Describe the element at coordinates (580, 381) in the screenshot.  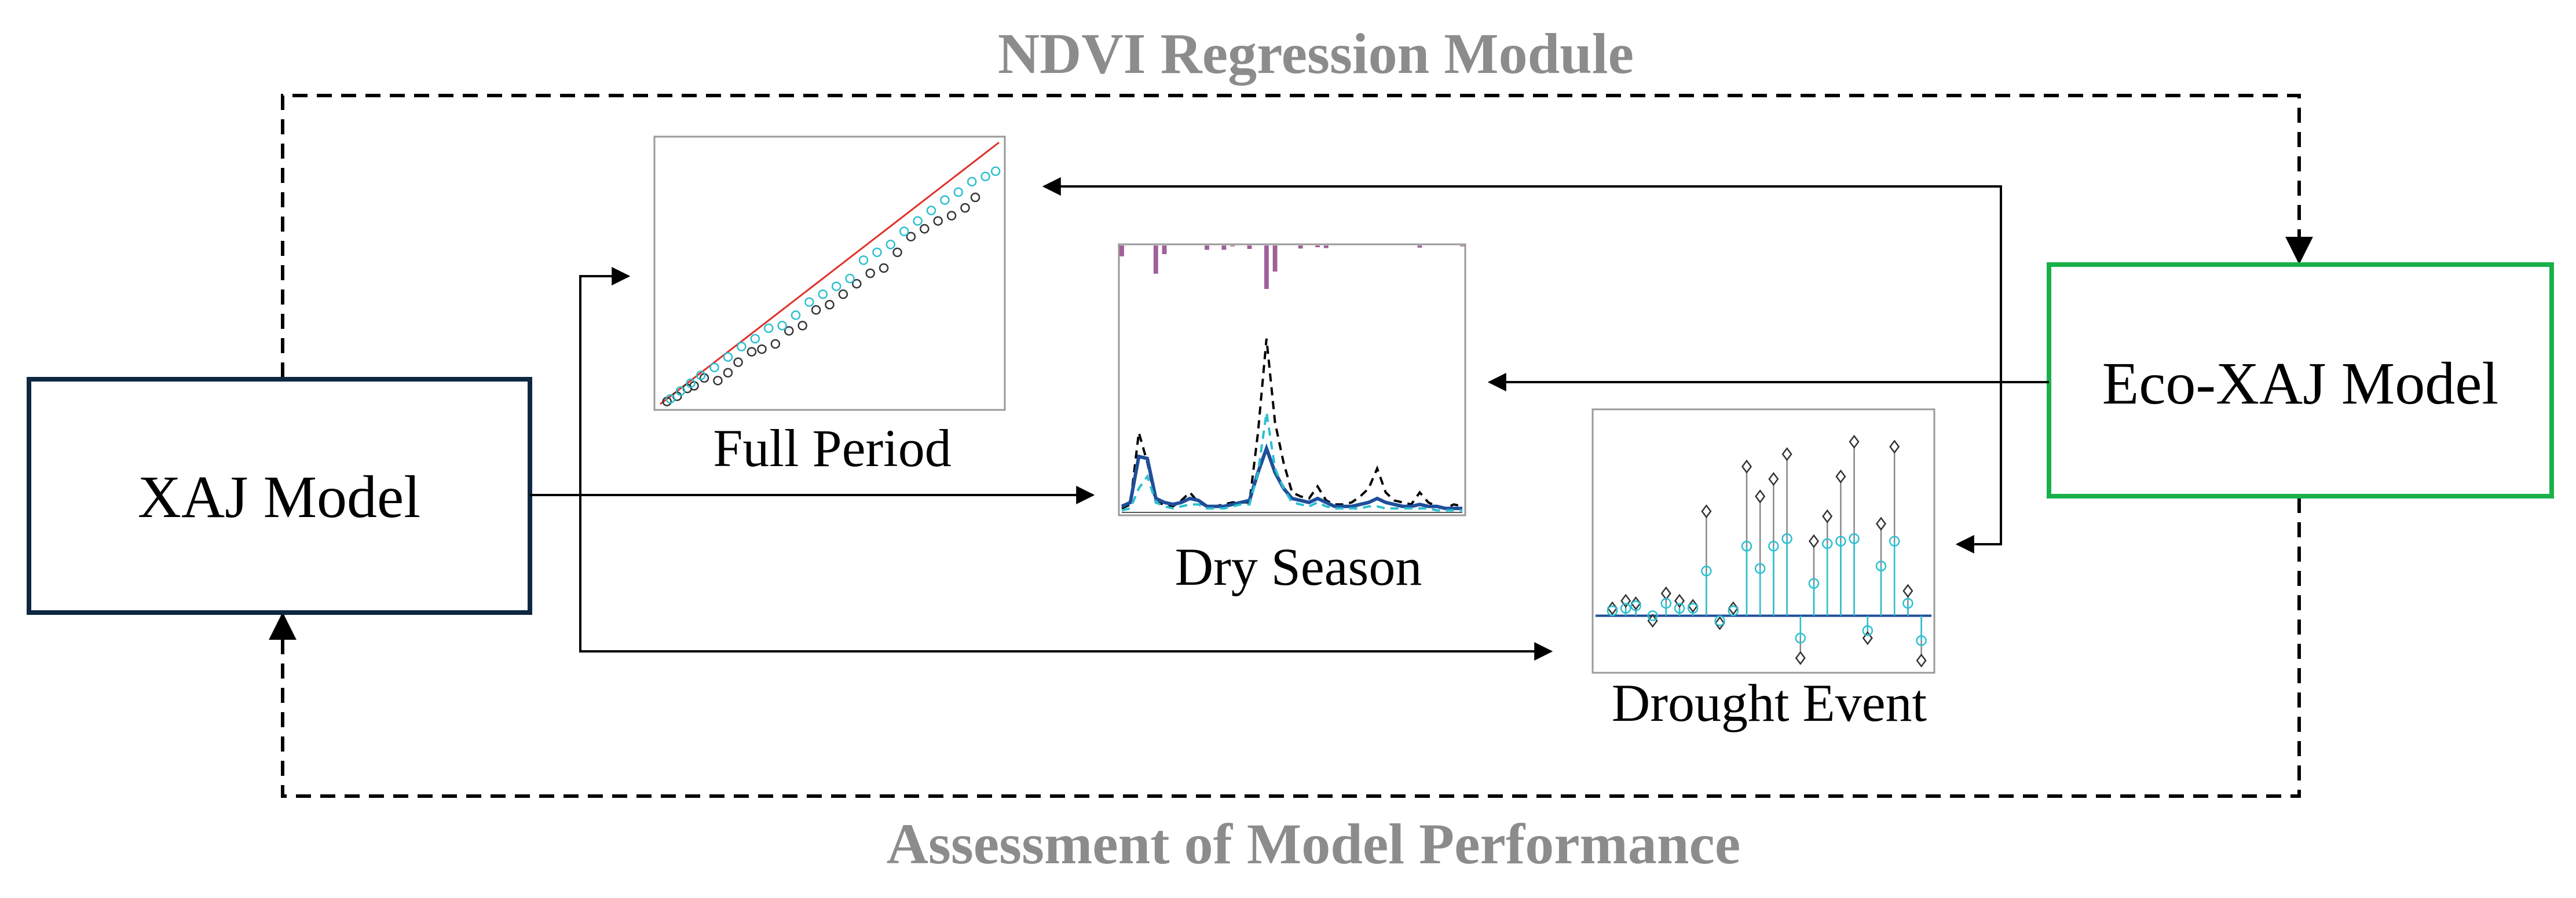
I see `xaj-to-full-period-arrow` at that location.